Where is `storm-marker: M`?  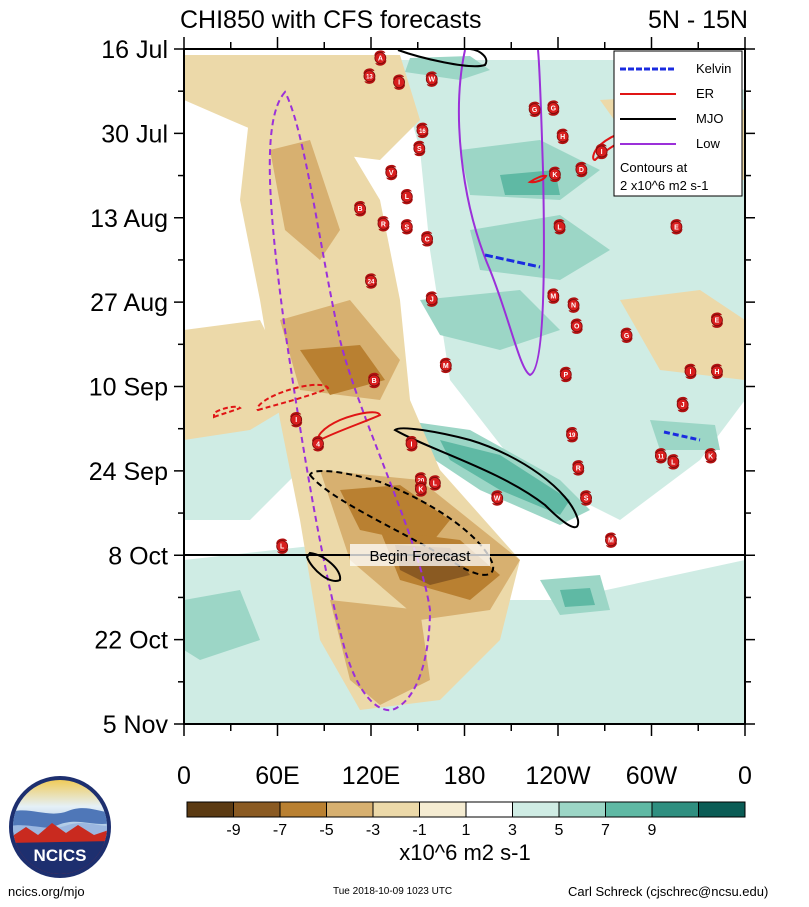
storm-marker: M is located at coordinates (553, 296).